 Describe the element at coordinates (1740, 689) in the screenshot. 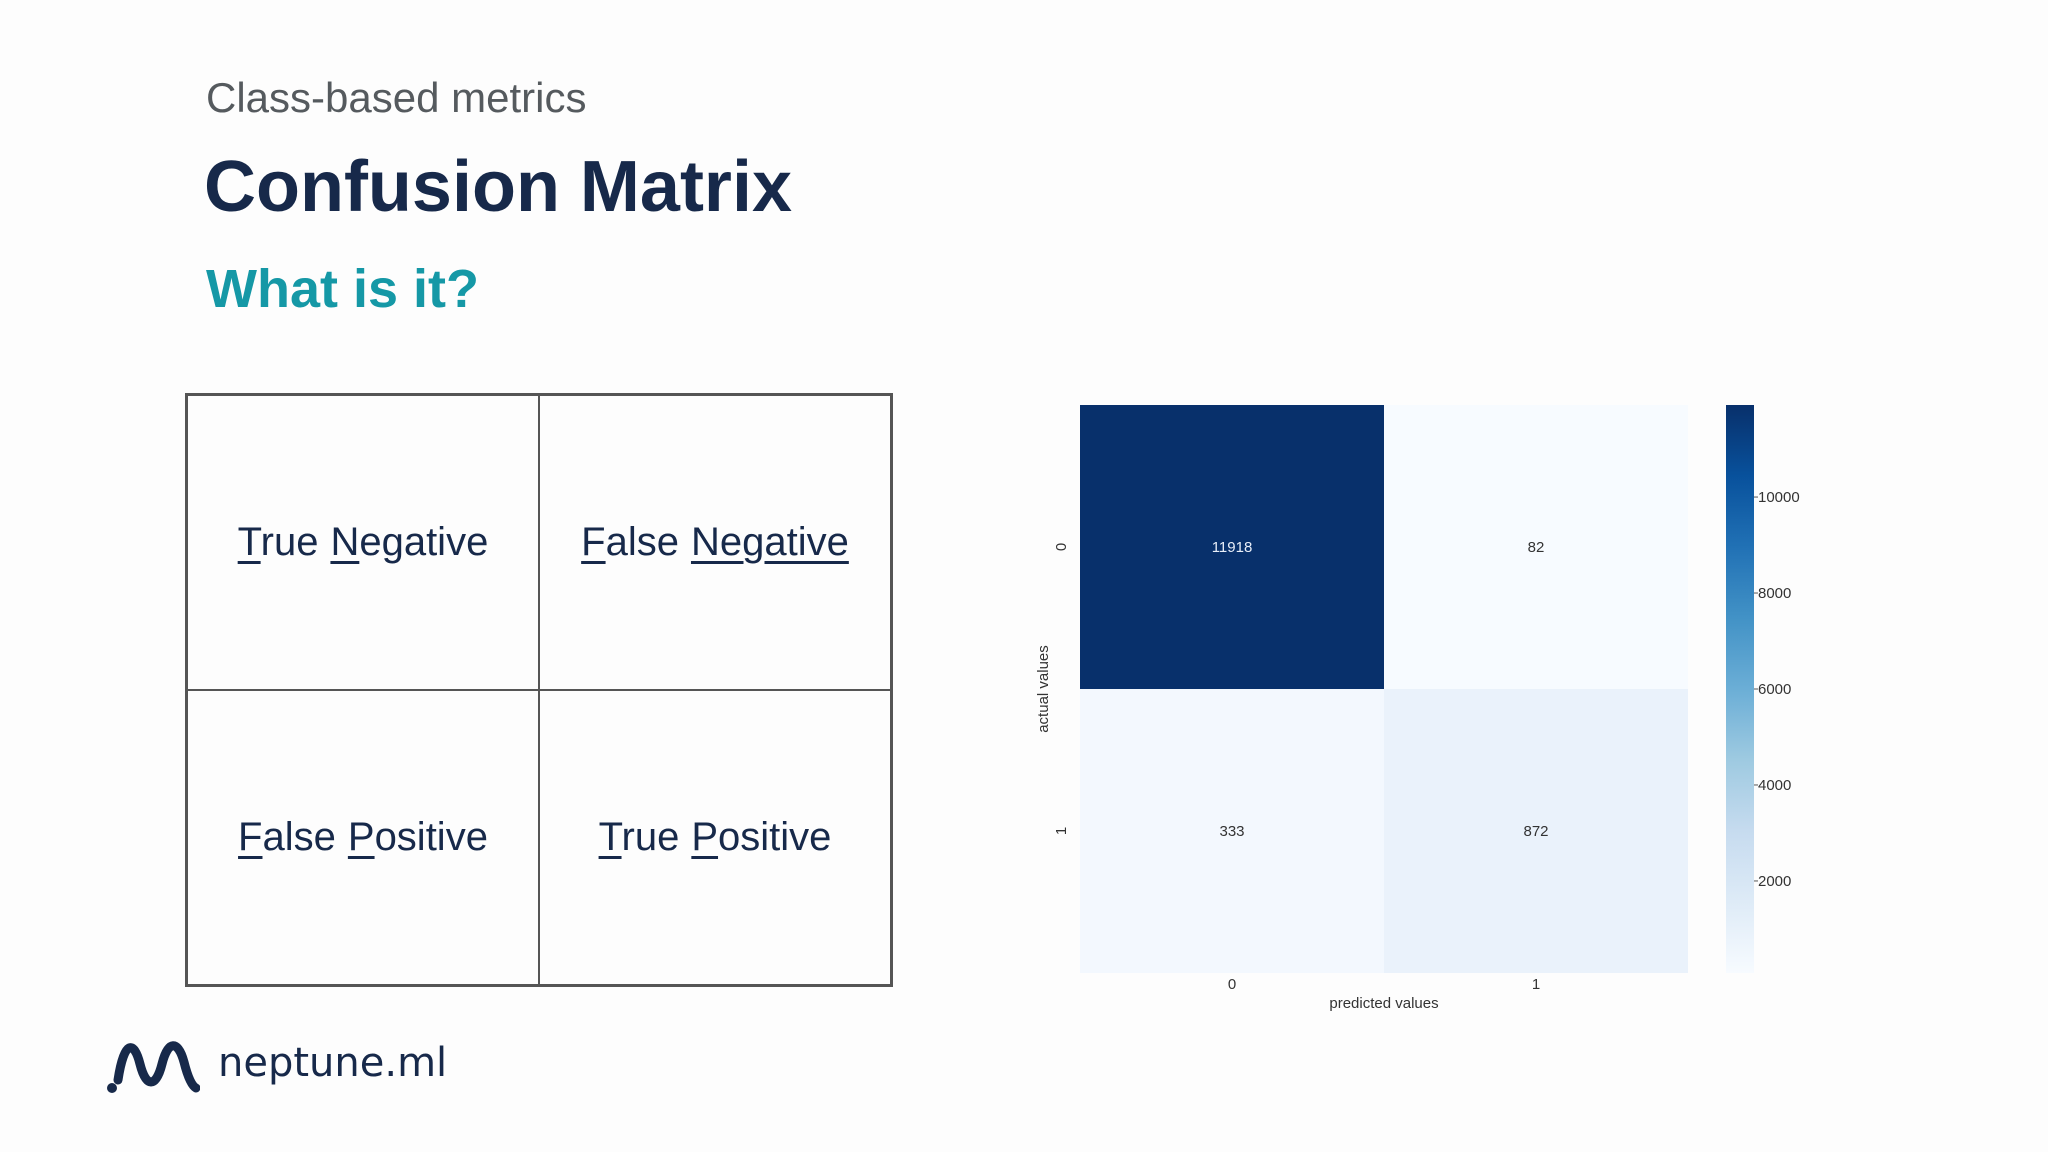

I see `colorbar` at that location.